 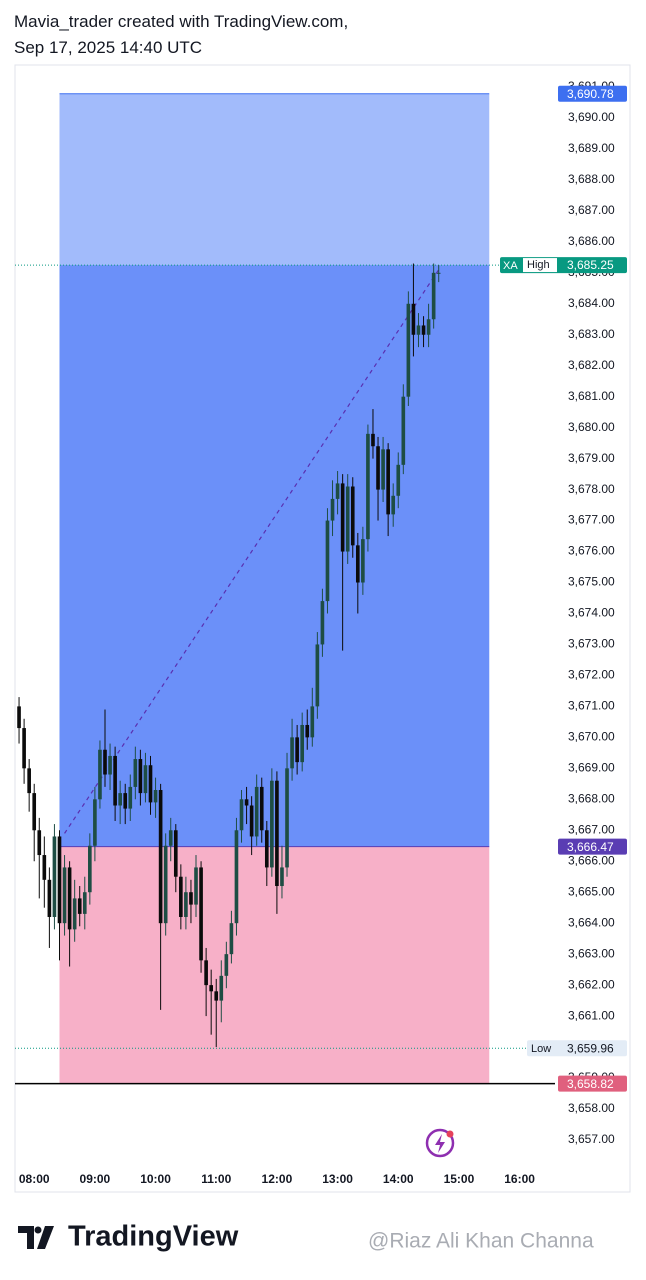 I want to click on target-badge-bg, so click(x=592, y=93).